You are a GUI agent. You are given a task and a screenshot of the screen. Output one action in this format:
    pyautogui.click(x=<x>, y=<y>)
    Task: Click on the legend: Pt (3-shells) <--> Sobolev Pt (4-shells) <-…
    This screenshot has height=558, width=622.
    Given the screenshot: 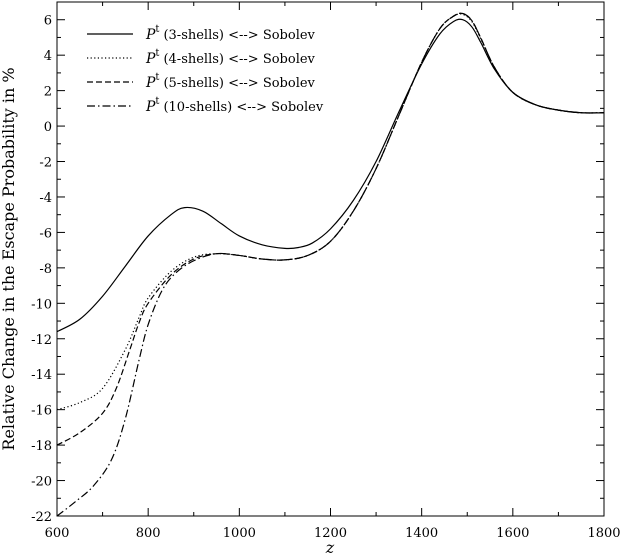 What is the action you would take?
    pyautogui.click(x=205, y=69)
    